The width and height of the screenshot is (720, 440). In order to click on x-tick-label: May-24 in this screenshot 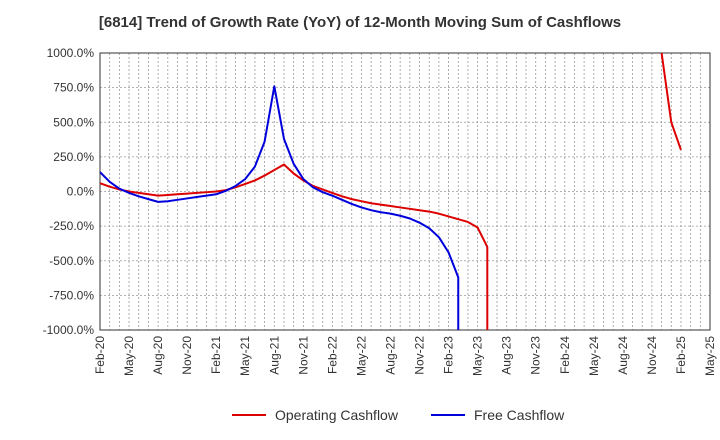, I will do `click(594, 356)`.